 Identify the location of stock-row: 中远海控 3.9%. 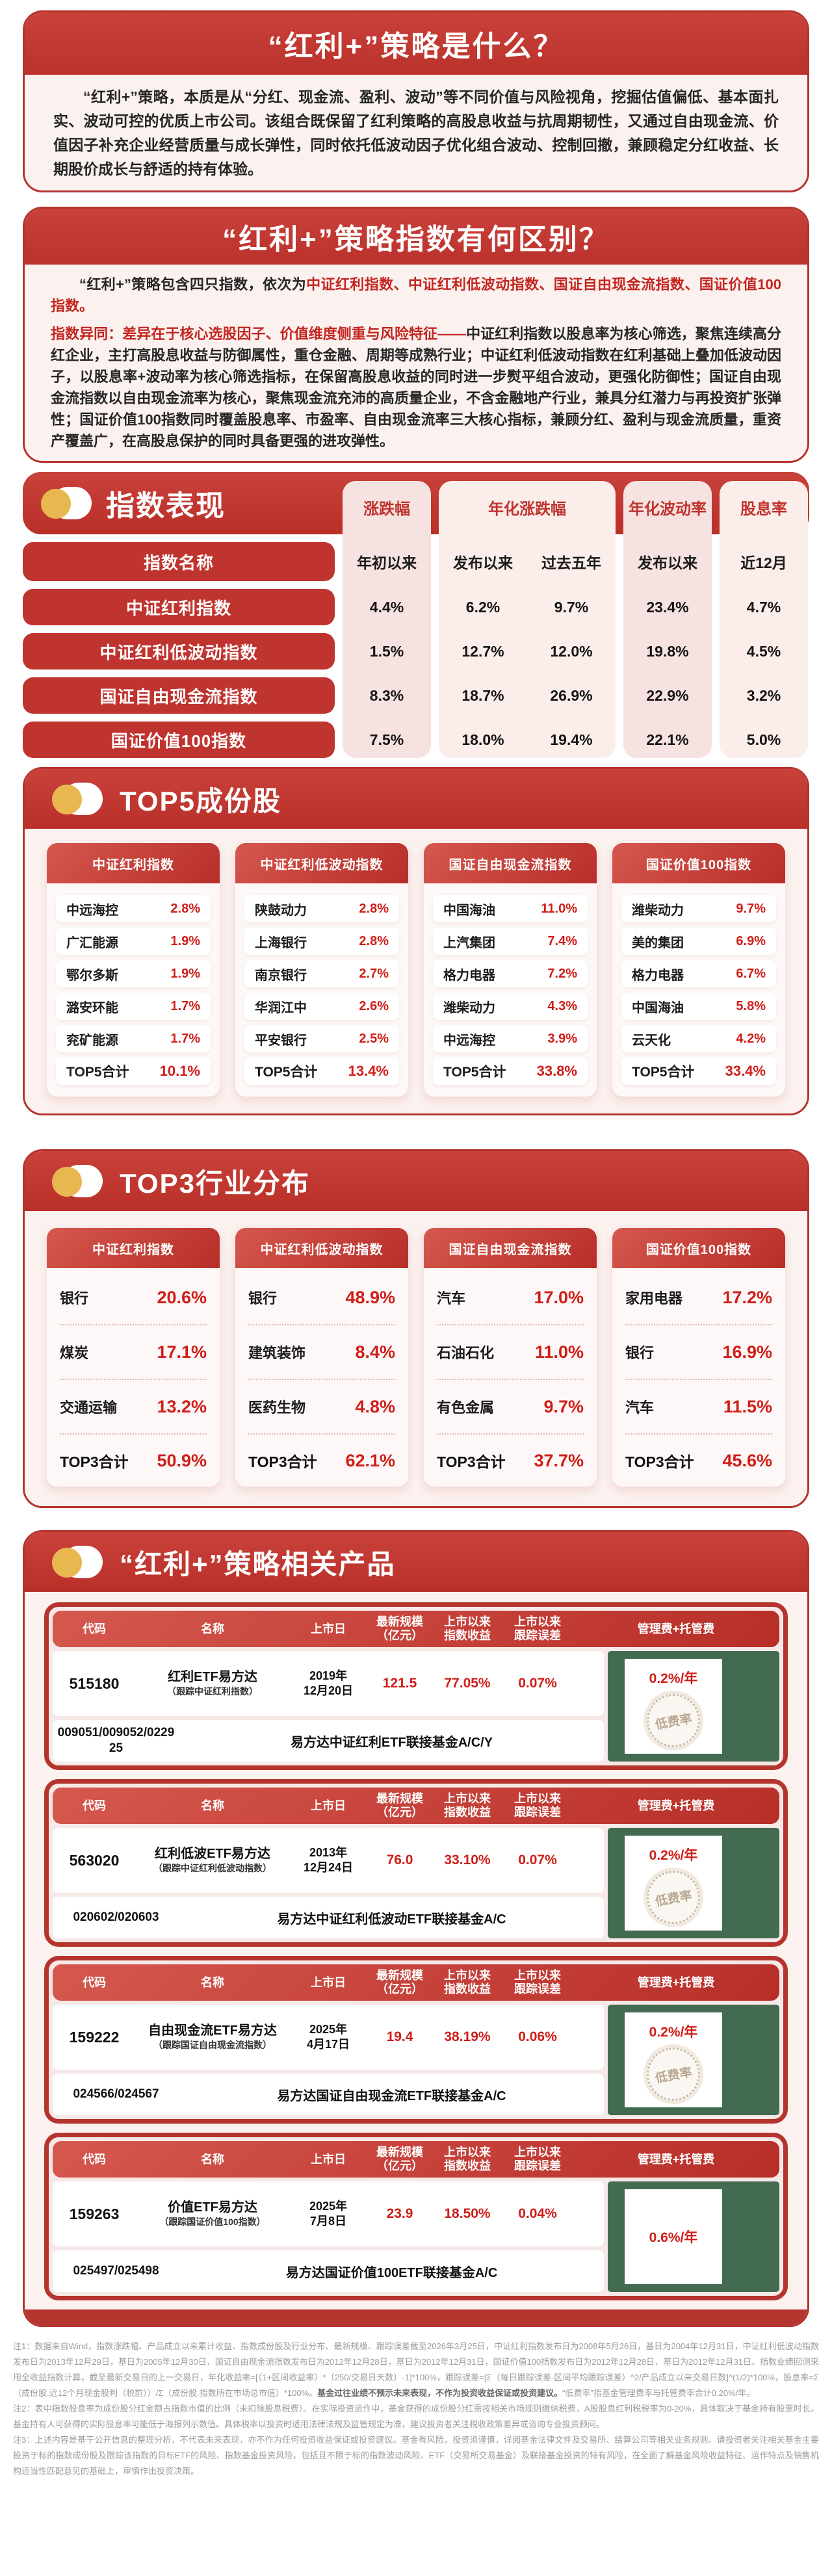
(511, 1038).